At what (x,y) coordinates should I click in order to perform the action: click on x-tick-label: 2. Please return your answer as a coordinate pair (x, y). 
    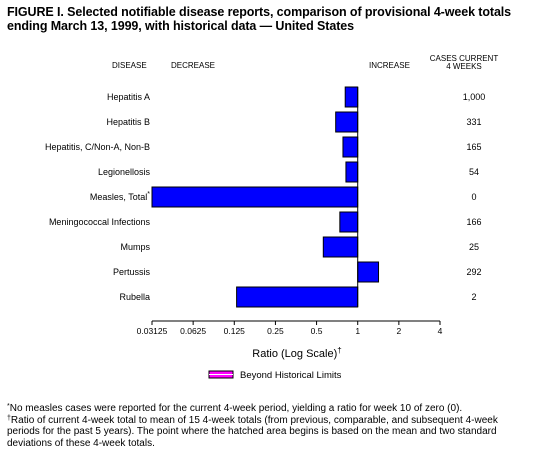
    Looking at the image, I should click on (398, 331).